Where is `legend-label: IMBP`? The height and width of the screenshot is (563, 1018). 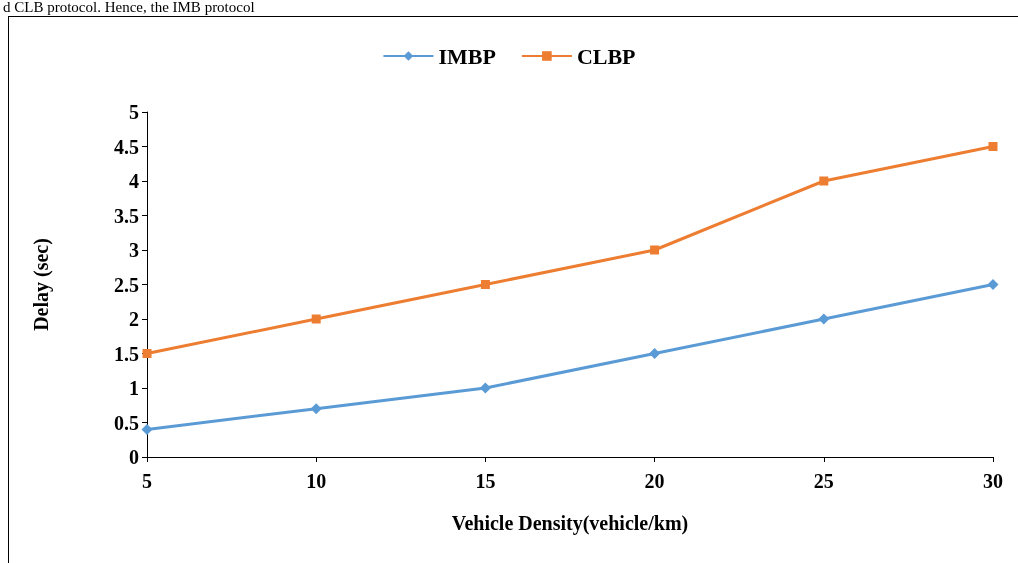
legend-label: IMBP is located at coordinates (467, 56).